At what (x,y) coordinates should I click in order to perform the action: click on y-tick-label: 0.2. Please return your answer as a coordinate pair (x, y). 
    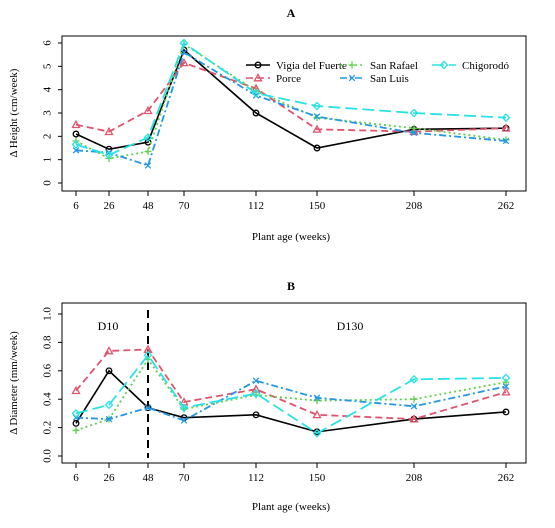
    Looking at the image, I should click on (48, 428).